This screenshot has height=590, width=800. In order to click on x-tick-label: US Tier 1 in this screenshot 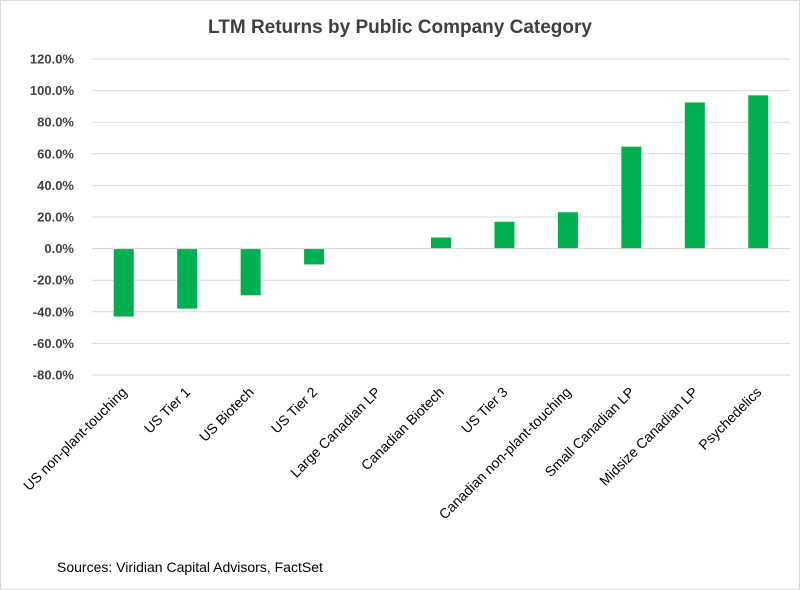, I will do `click(167, 410)`.